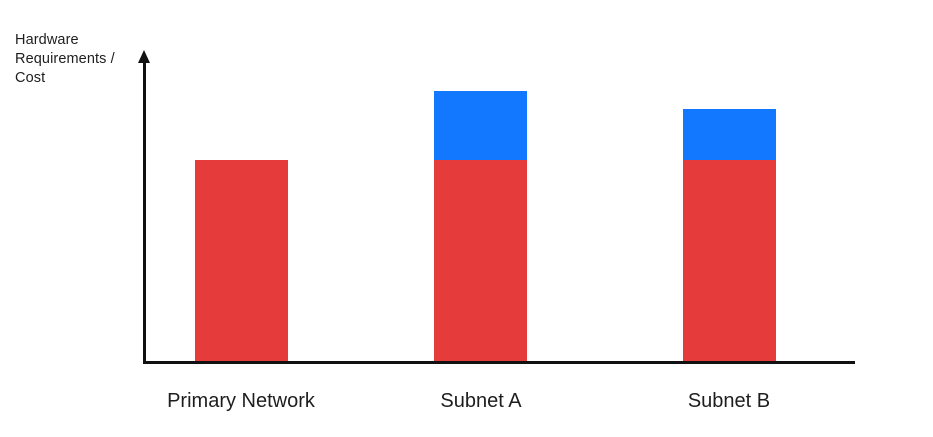 The image size is (933, 437). What do you see at coordinates (241, 400) in the screenshot?
I see `x-tick-label-primary-network: Primary Network` at bounding box center [241, 400].